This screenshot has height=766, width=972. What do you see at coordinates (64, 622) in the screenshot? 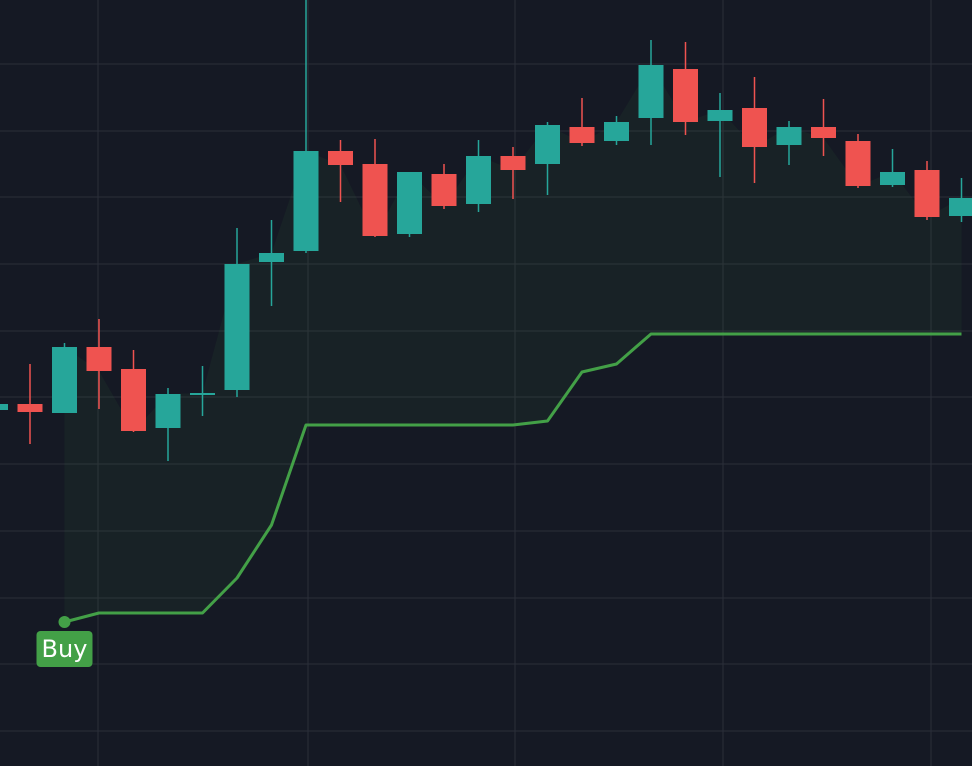
I see `buy-marker` at bounding box center [64, 622].